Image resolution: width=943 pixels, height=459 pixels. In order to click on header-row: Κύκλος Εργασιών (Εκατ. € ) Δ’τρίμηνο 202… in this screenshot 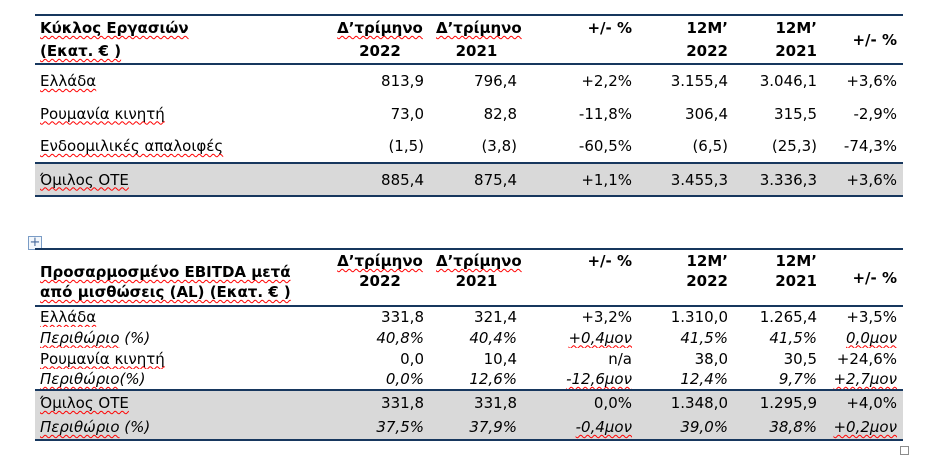, I will do `click(469, 39)`.